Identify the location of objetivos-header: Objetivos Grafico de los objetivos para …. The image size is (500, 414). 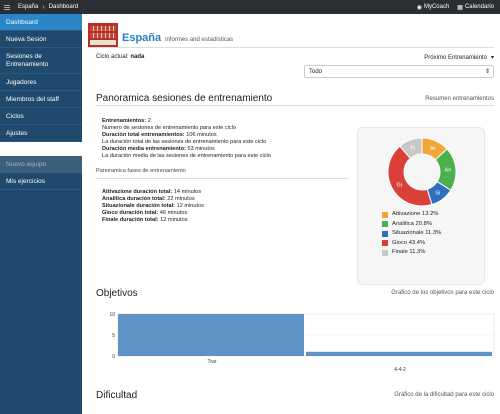
(295, 293).